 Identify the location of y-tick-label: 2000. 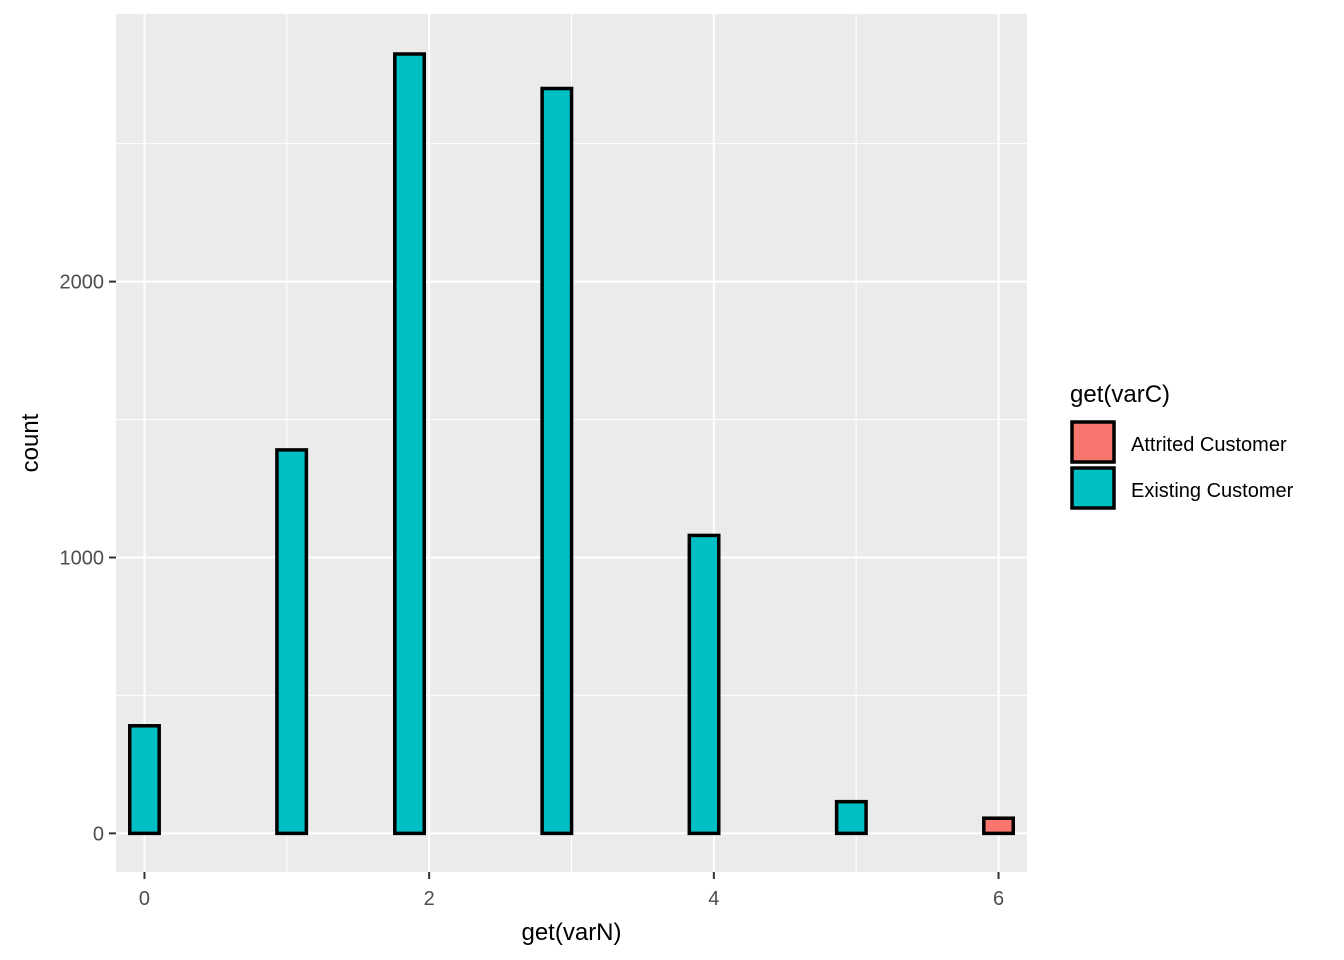
(82, 283).